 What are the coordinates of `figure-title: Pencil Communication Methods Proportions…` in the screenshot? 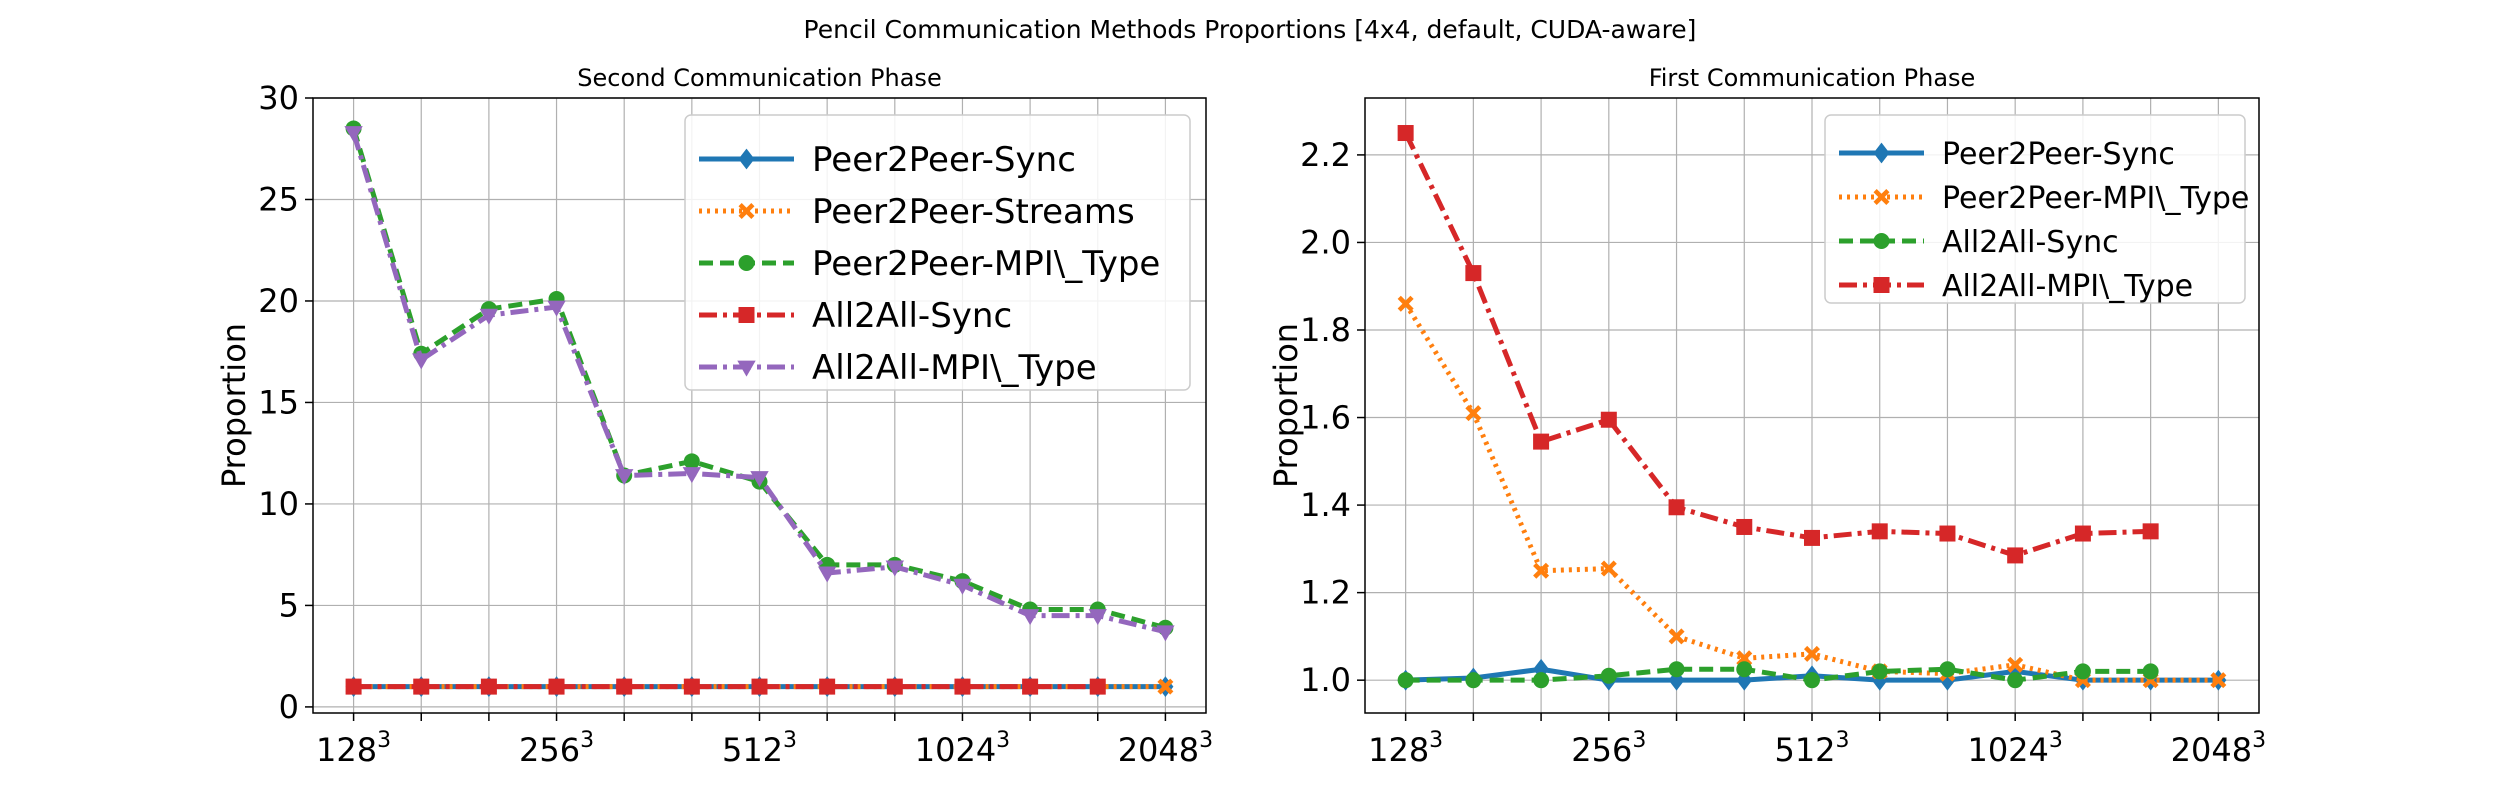 It's located at (1250, 29).